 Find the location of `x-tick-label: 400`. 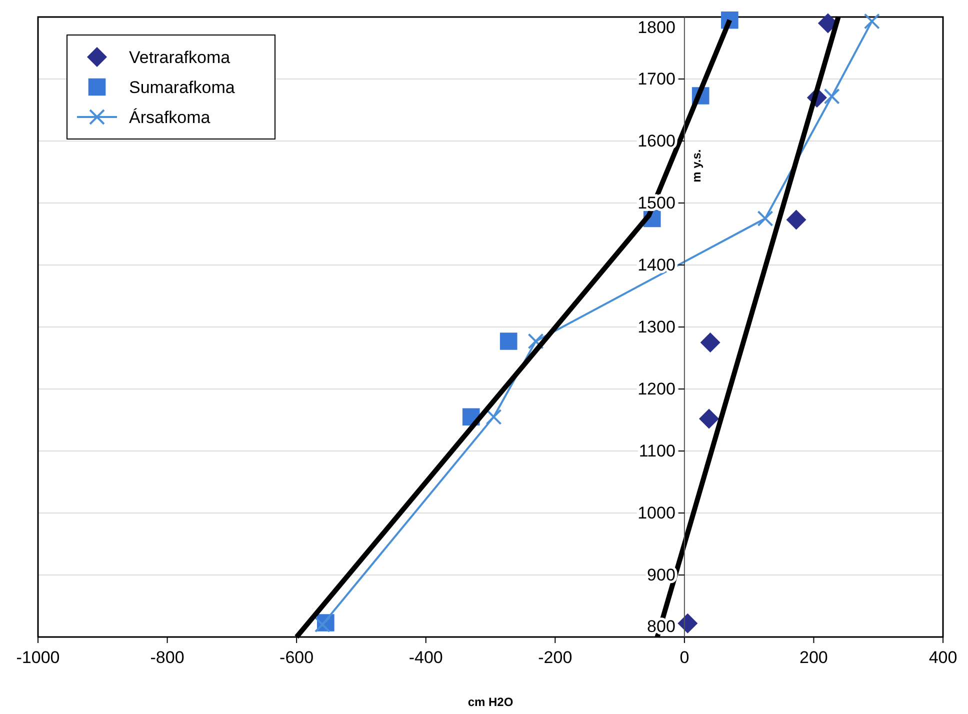

x-tick-label: 400 is located at coordinates (943, 658).